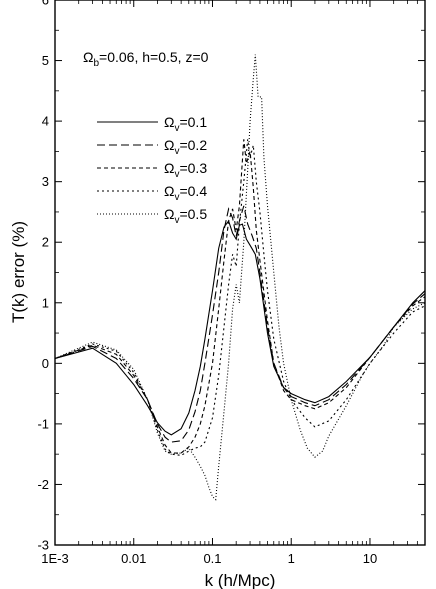 This screenshot has width=436, height=589. I want to click on y-axis-label: T(k) error (%), so click(18, 272).